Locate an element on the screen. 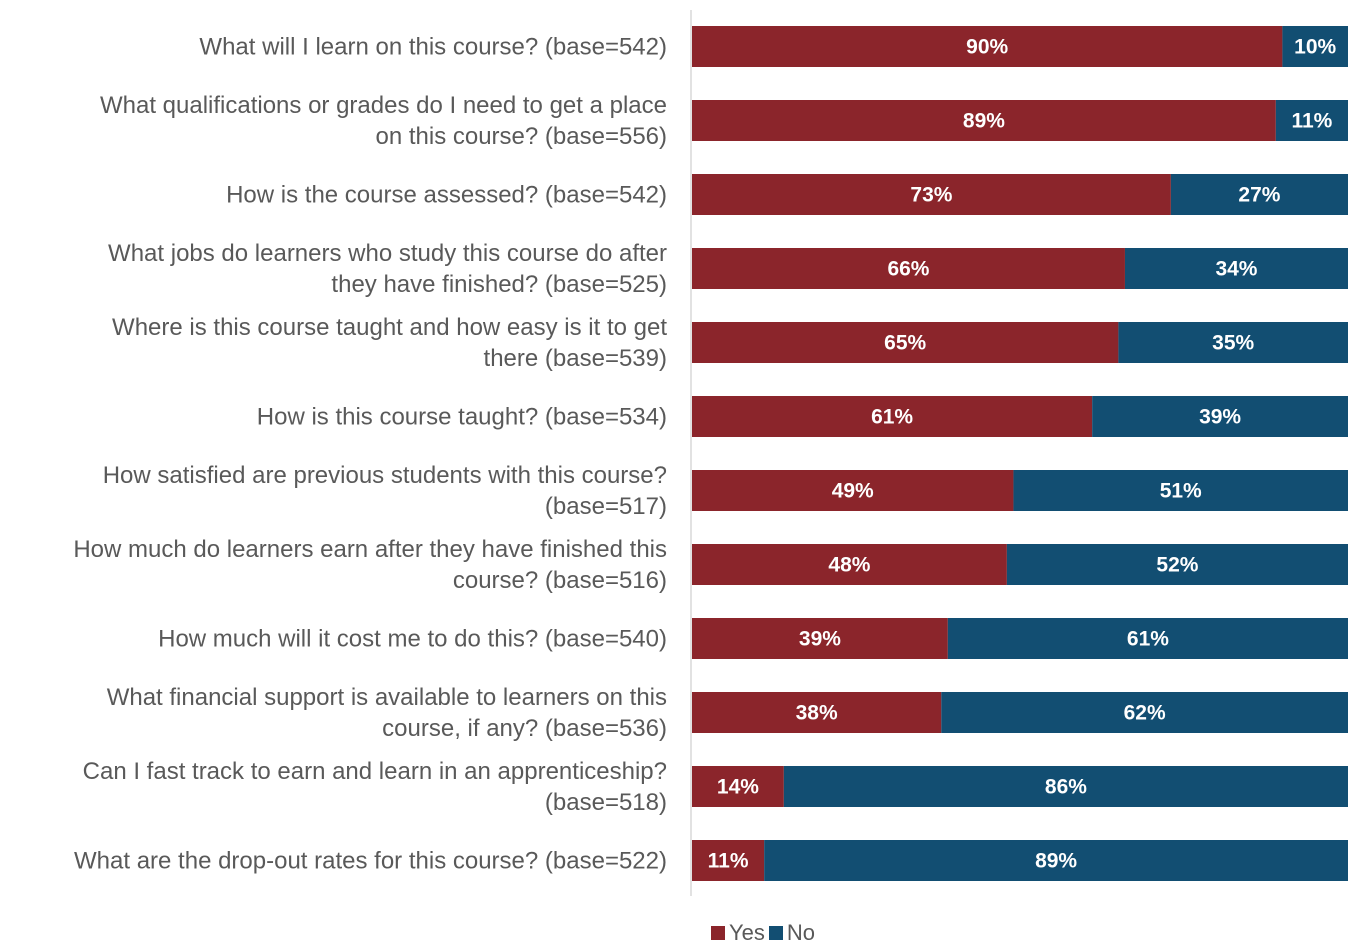  data-label-yes-3: 66% is located at coordinates (908, 269).